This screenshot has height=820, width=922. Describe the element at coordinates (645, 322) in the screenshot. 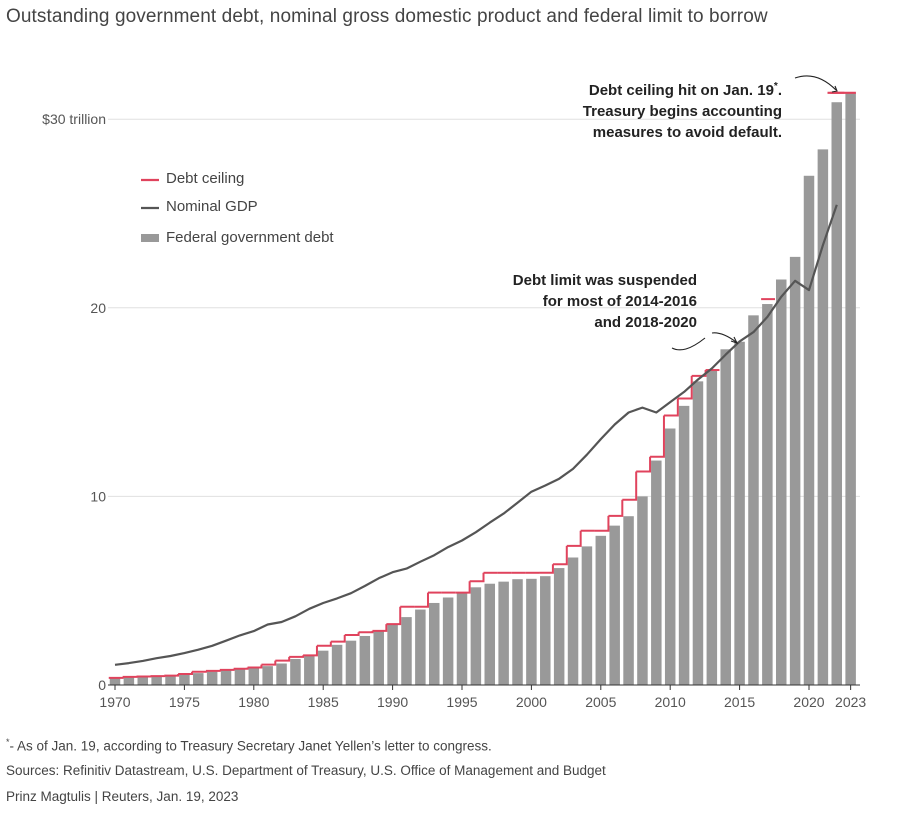

I see `annotation-suspended-line3: and 2018-2020` at that location.